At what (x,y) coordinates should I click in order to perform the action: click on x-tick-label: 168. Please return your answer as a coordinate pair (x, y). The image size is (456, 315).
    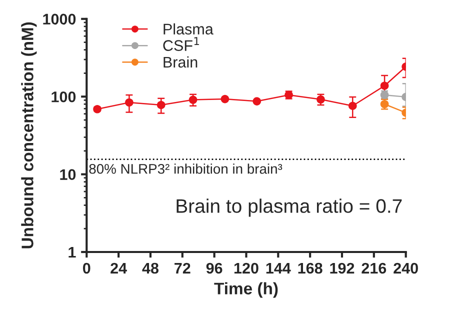
    Looking at the image, I should click on (310, 268).